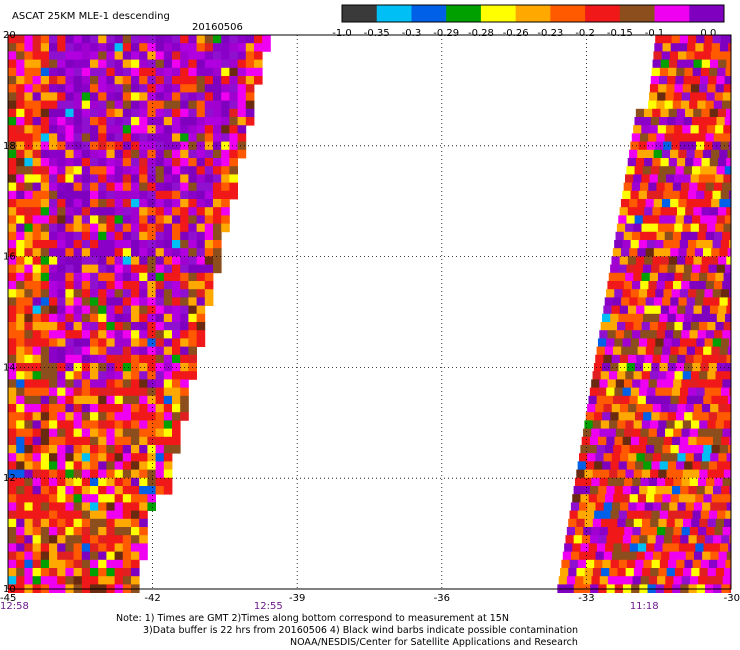  What do you see at coordinates (412, 33) in the screenshot?
I see `colorbar-tick-label: -0.3` at bounding box center [412, 33].